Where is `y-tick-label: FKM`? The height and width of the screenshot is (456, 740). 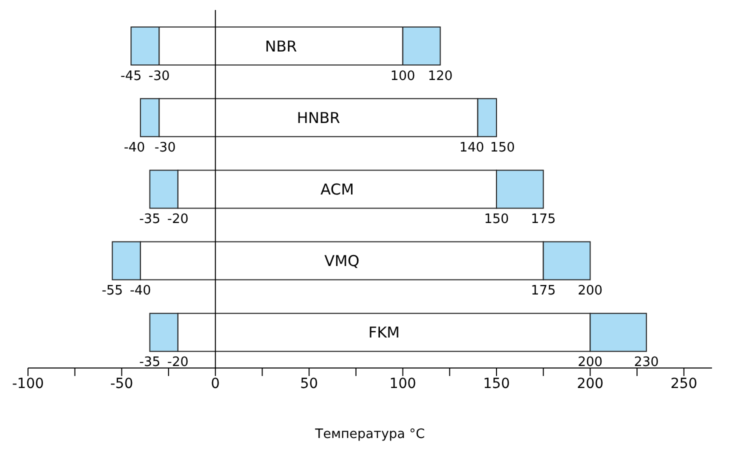 y-tick-label: FKM is located at coordinates (384, 333).